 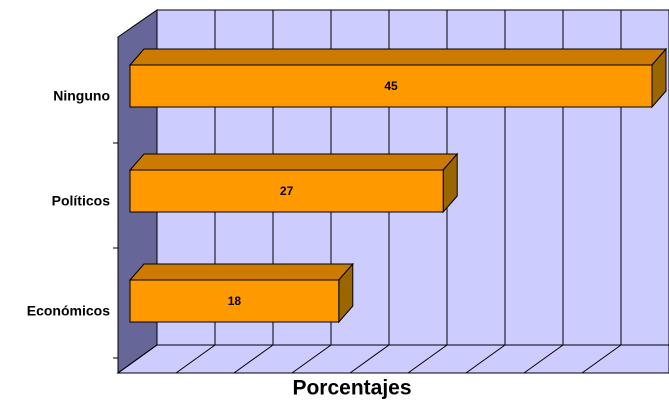 What do you see at coordinates (351, 388) in the screenshot?
I see `x-axis-title: Porcentajes` at bounding box center [351, 388].